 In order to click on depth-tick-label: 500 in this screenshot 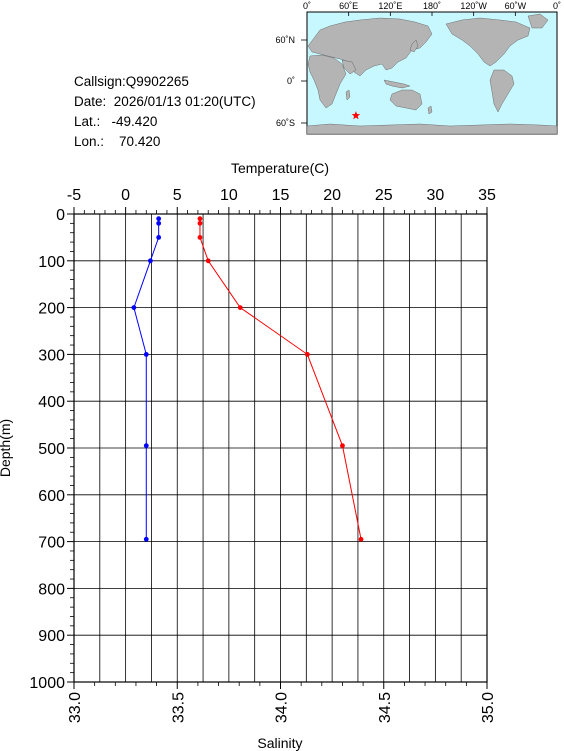, I will do `click(51, 449)`.